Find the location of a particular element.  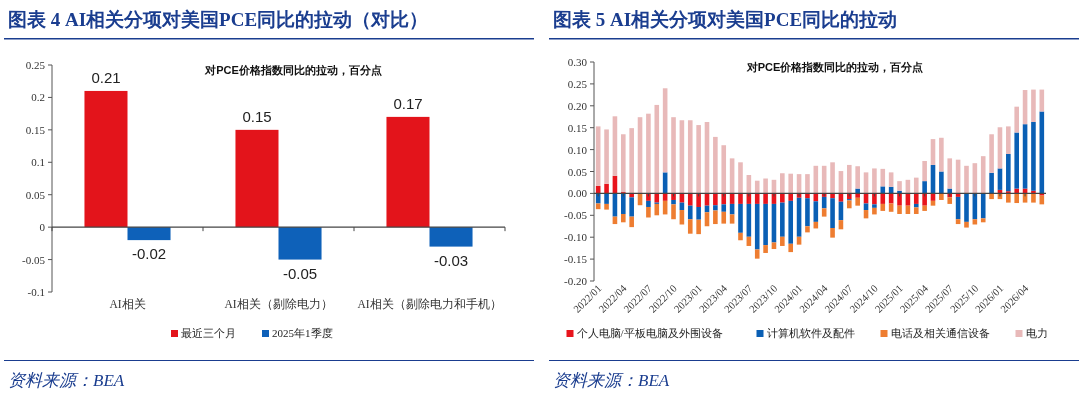

y-tick-label: 0.00 is located at coordinates (577, 193).